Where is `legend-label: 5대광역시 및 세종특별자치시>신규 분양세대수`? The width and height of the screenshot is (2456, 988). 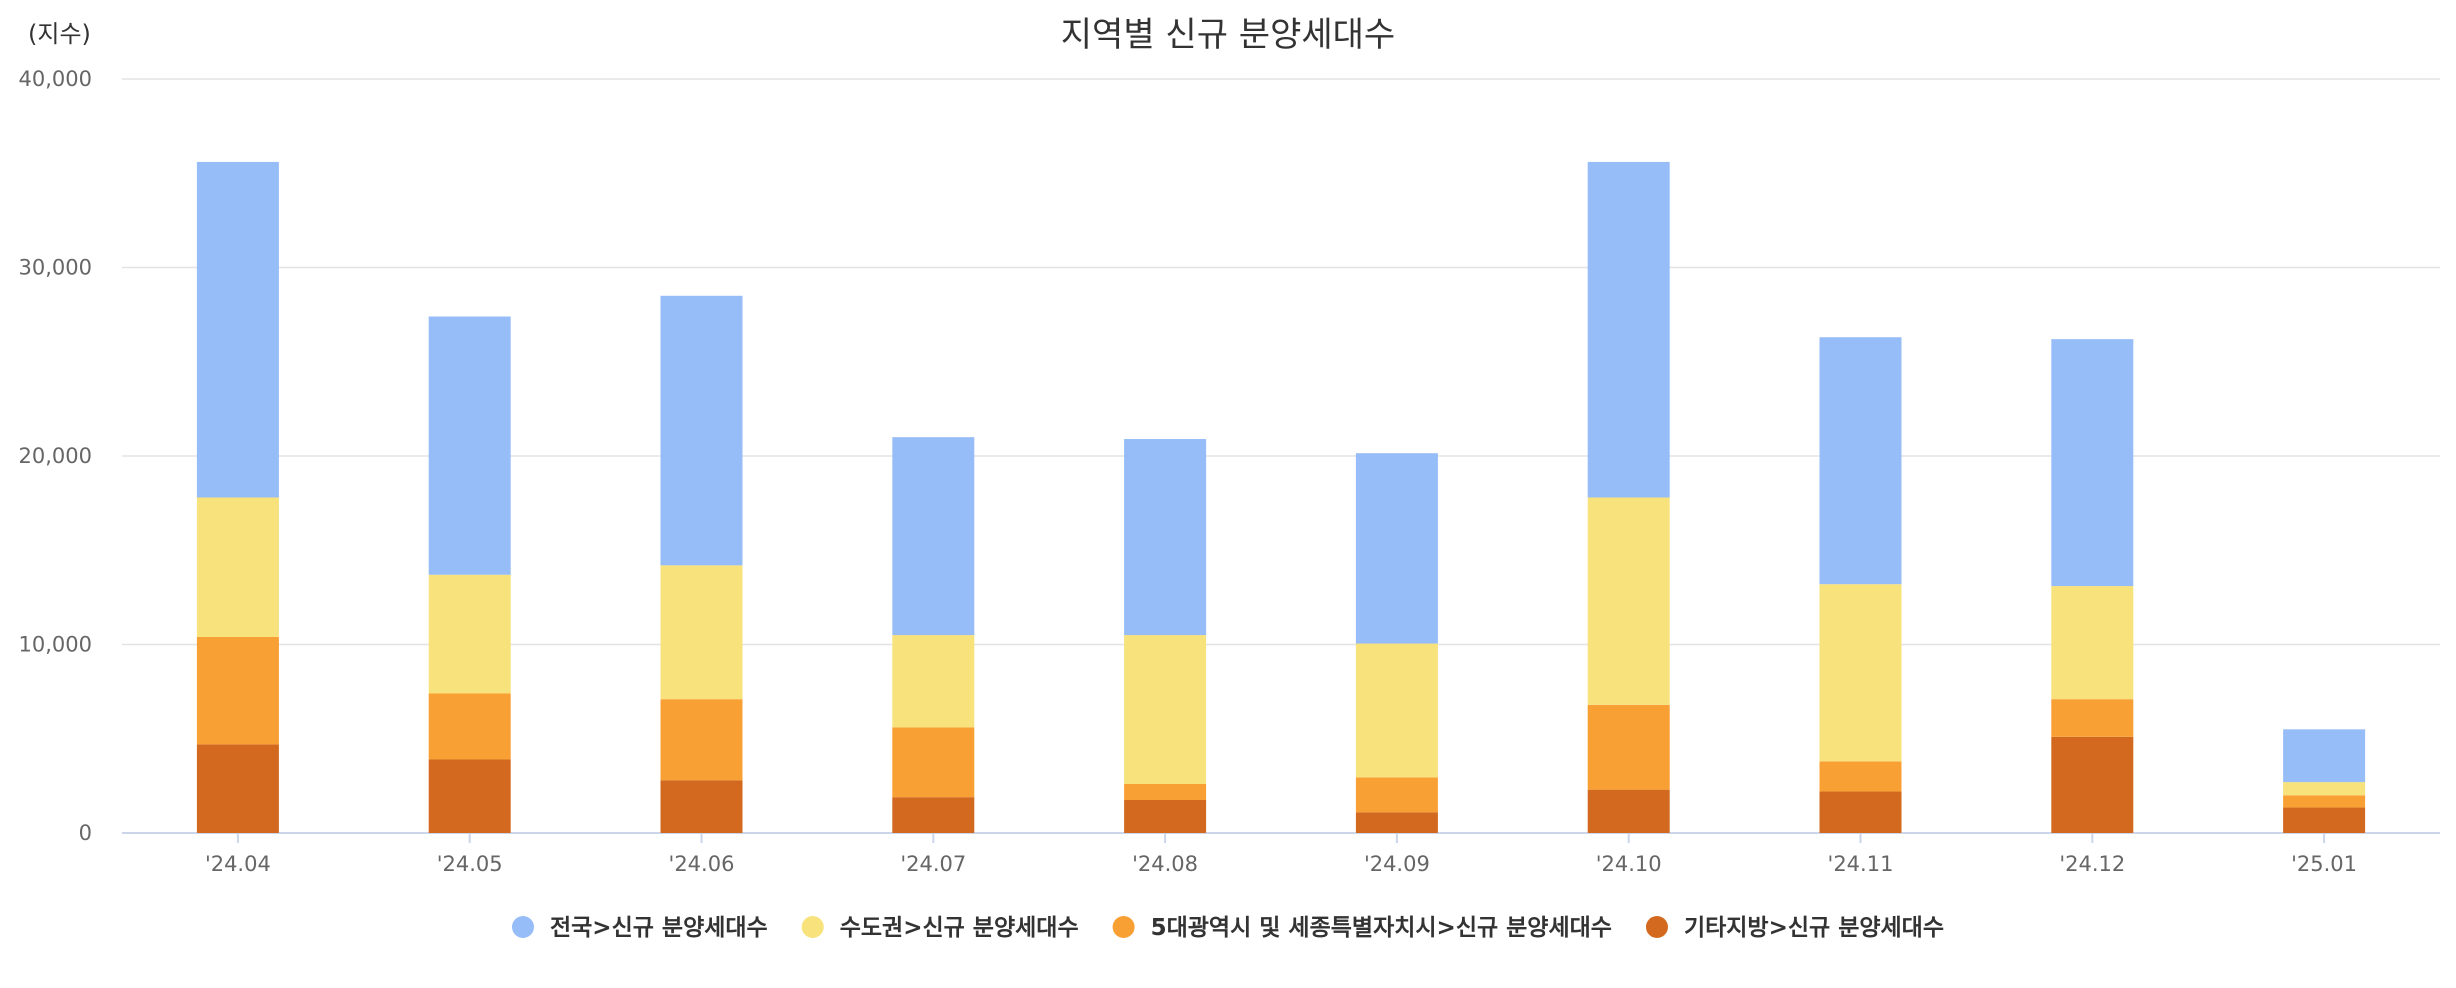 legend-label: 5대광역시 및 세종특별자치시>신규 분양세대수 is located at coordinates (1381, 928).